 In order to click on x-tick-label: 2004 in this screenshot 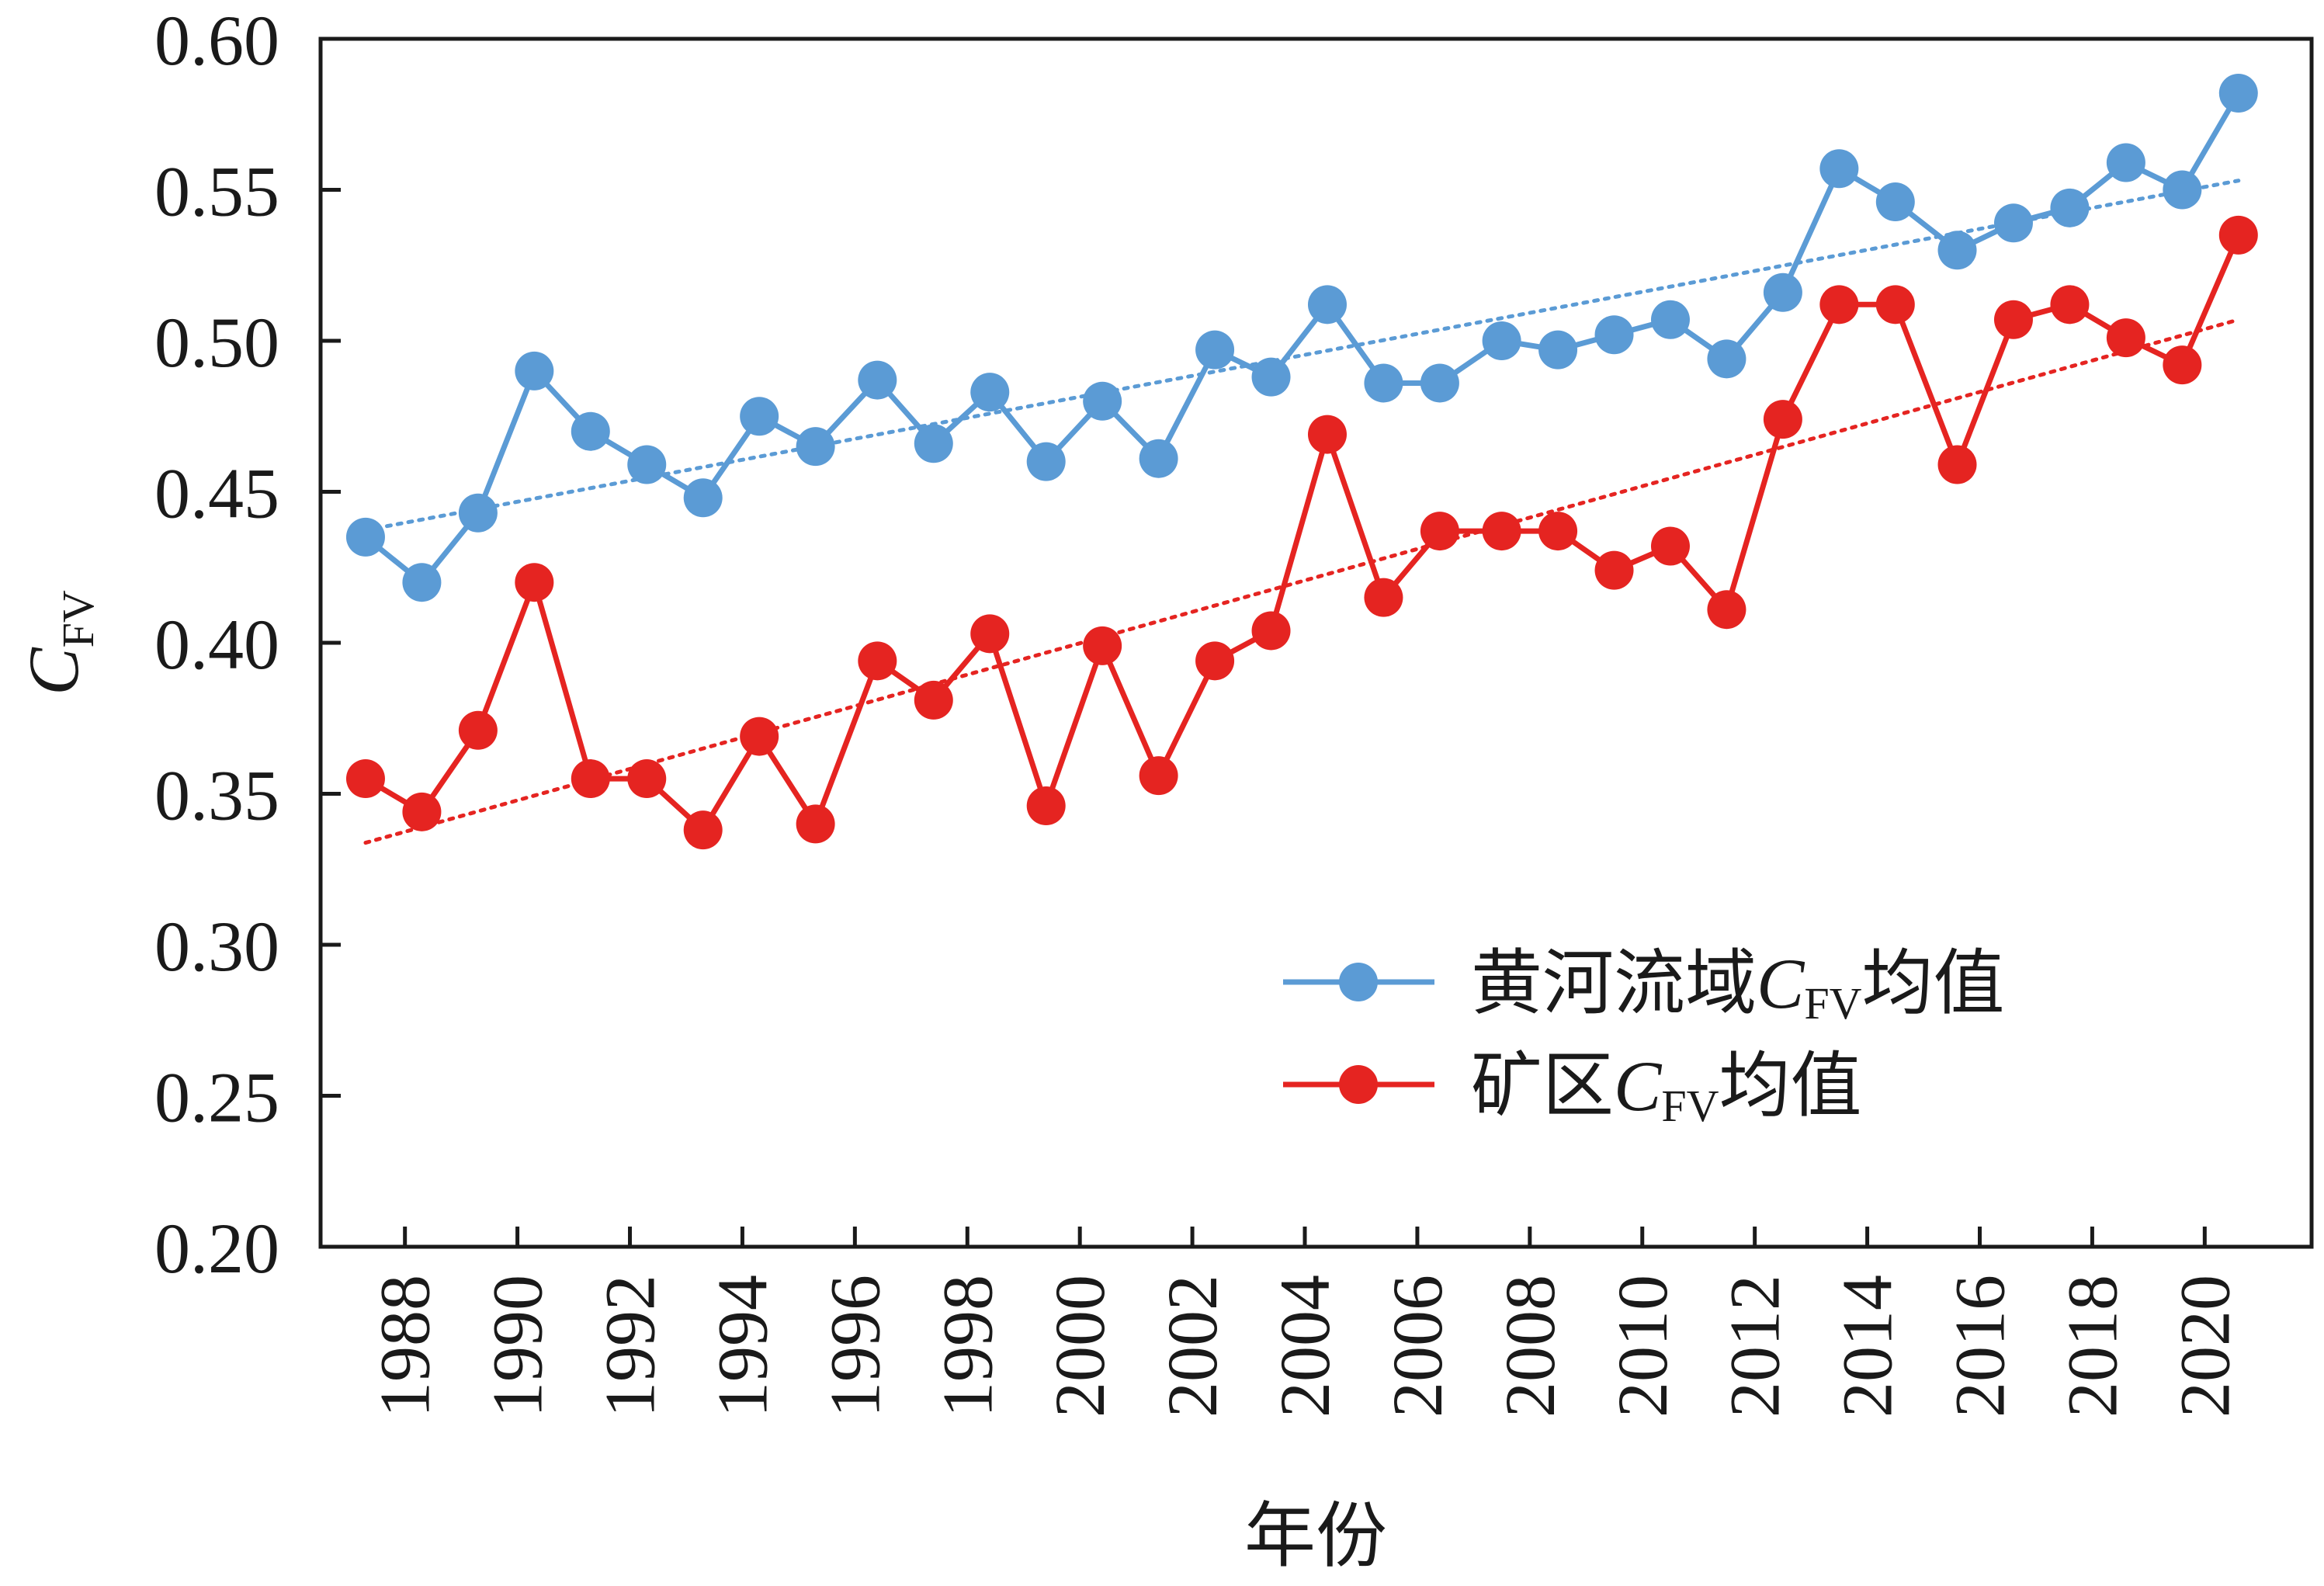, I will do `click(1305, 1346)`.